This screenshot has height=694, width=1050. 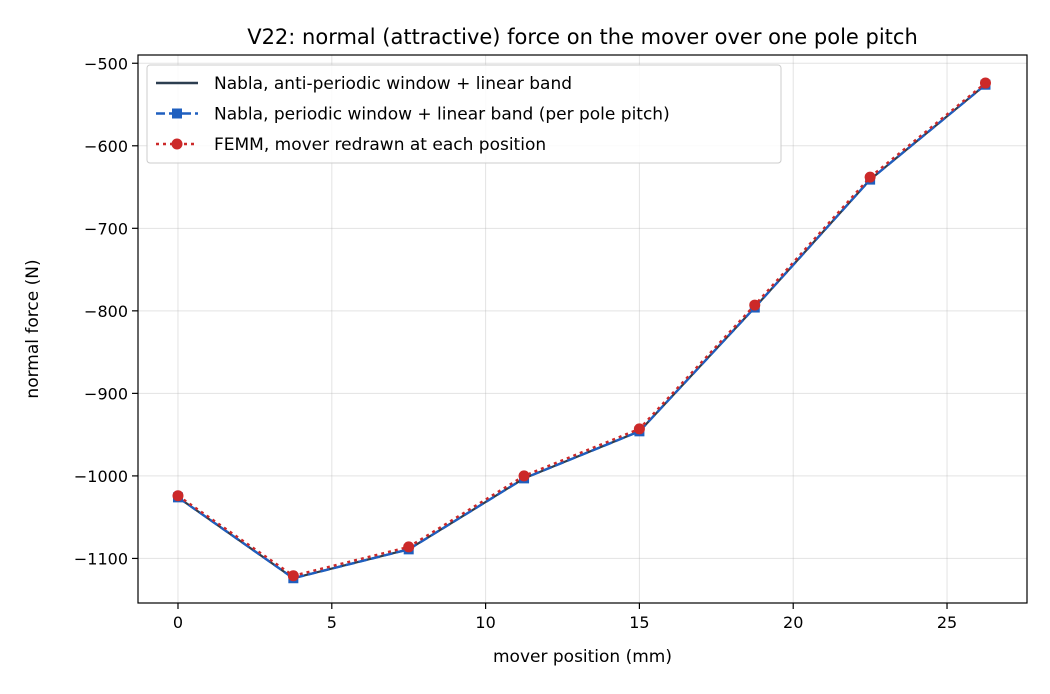 What do you see at coordinates (947, 622) in the screenshot?
I see `x-tick-label: 25` at bounding box center [947, 622].